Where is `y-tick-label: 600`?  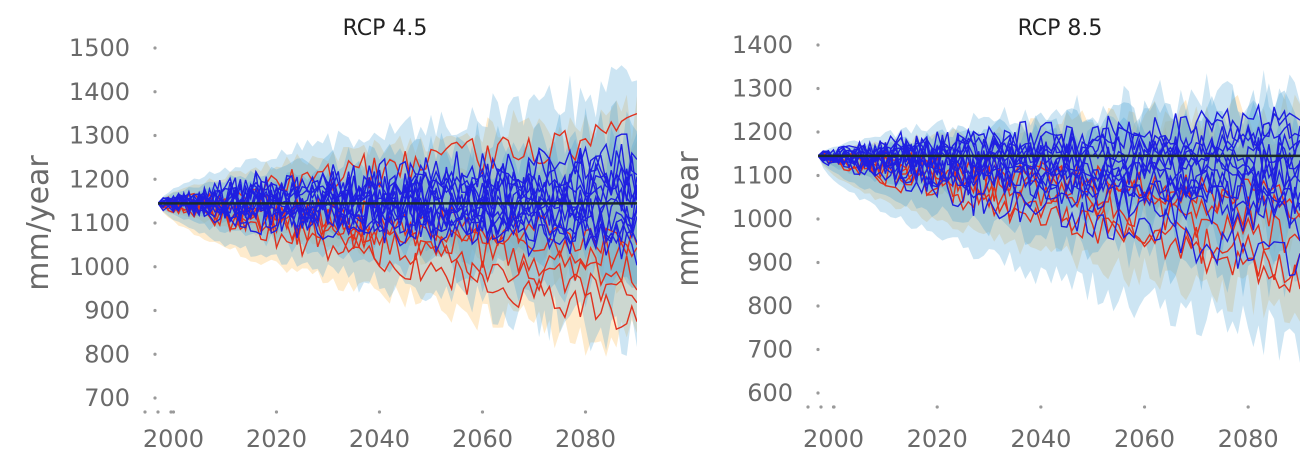
y-tick-label: 600 is located at coordinates (770, 393).